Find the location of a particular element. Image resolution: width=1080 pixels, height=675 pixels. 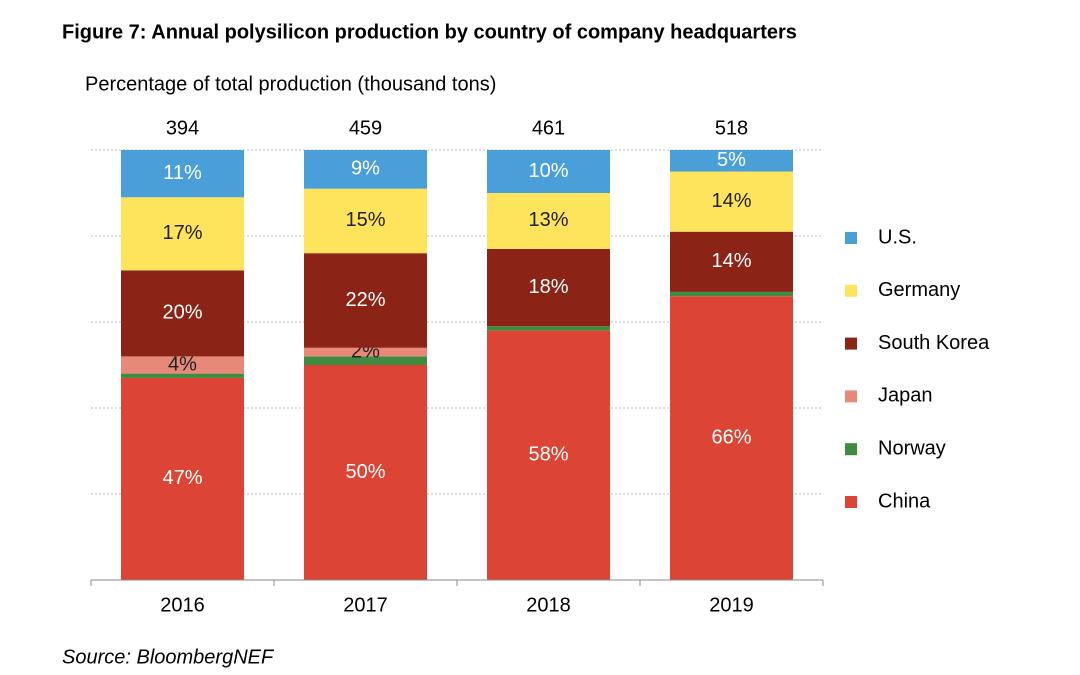

x-tick-label: 2016 is located at coordinates (182, 605).